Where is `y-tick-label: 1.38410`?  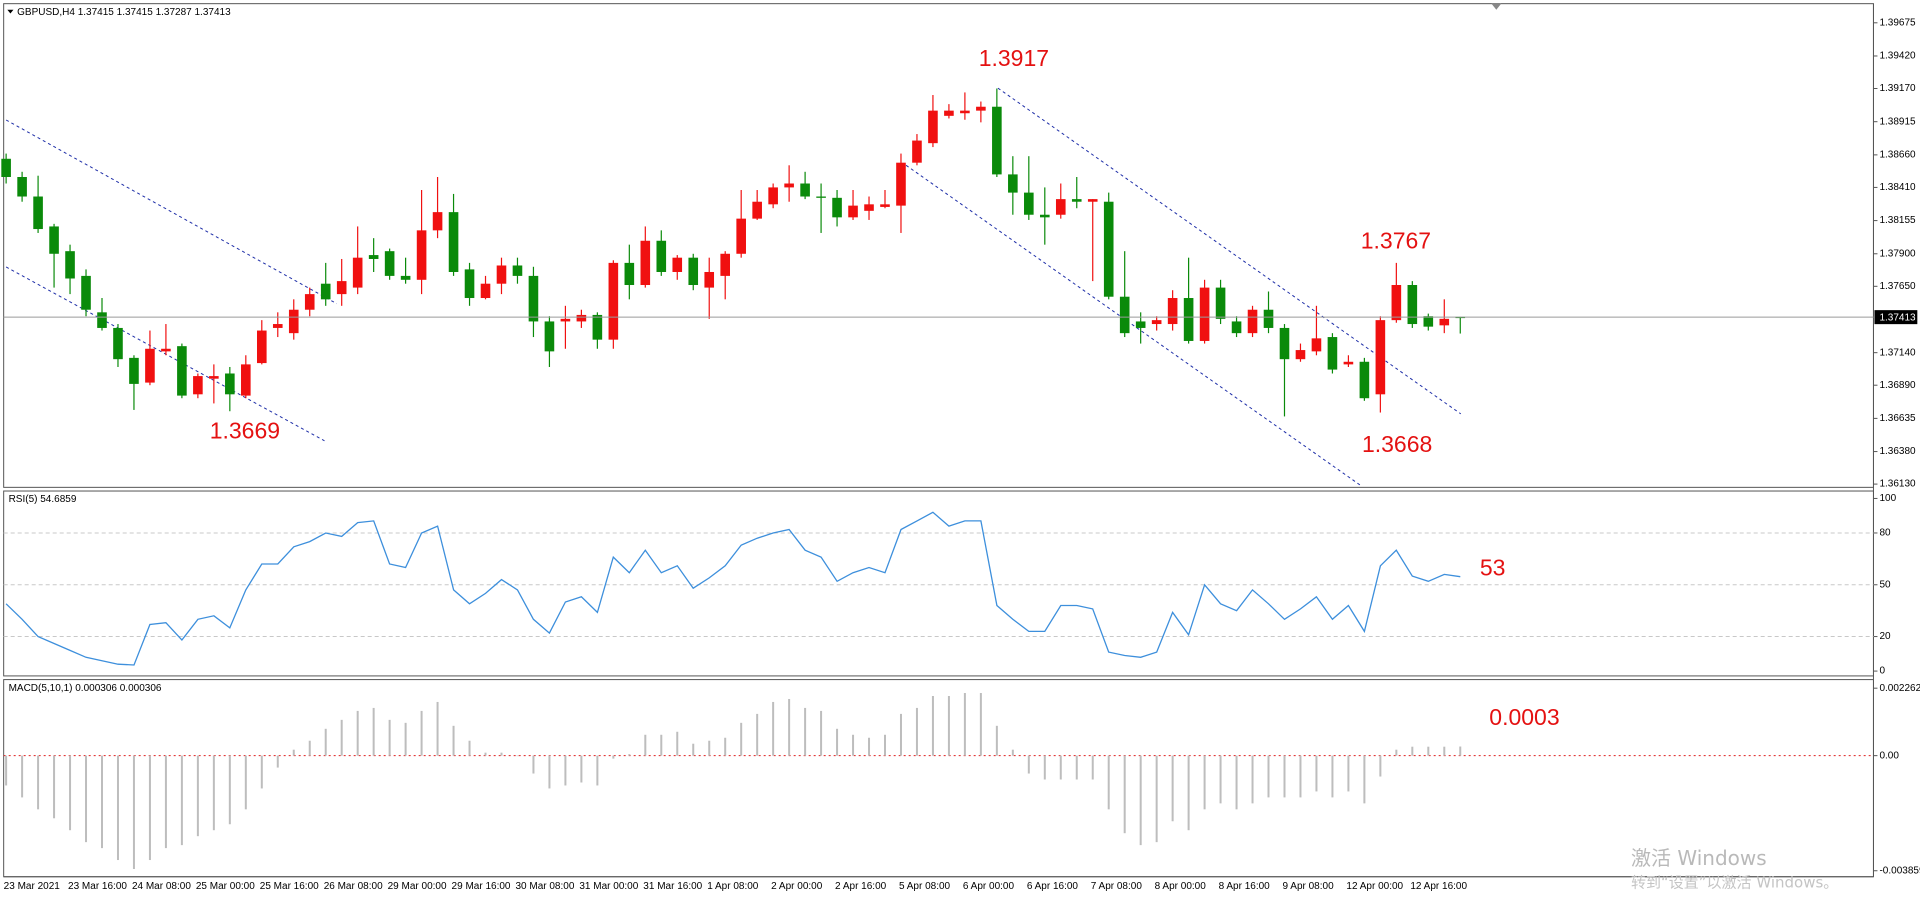 y-tick-label: 1.38410 is located at coordinates (1897, 187).